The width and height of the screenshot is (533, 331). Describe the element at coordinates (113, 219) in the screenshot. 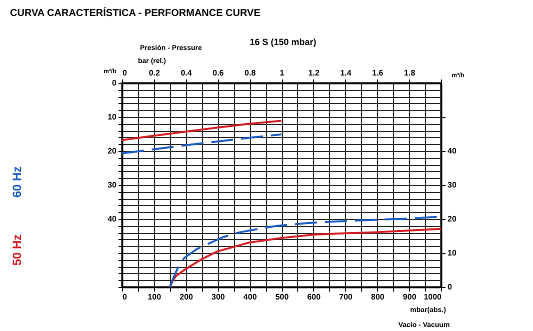

I see `y-tick-label: 40` at that location.